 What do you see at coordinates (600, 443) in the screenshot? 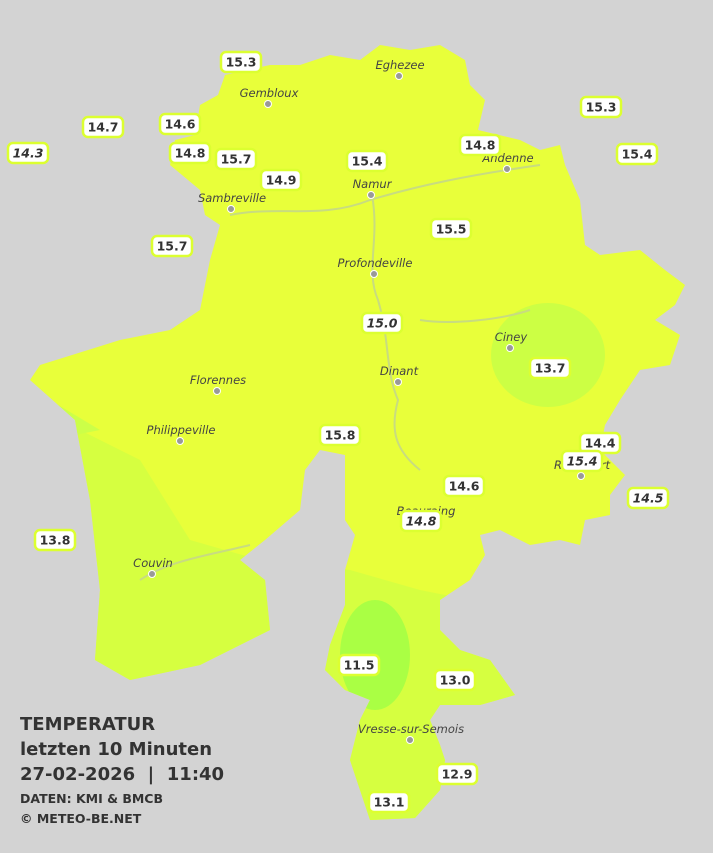
I see `station-value: 14.4` at bounding box center [600, 443].